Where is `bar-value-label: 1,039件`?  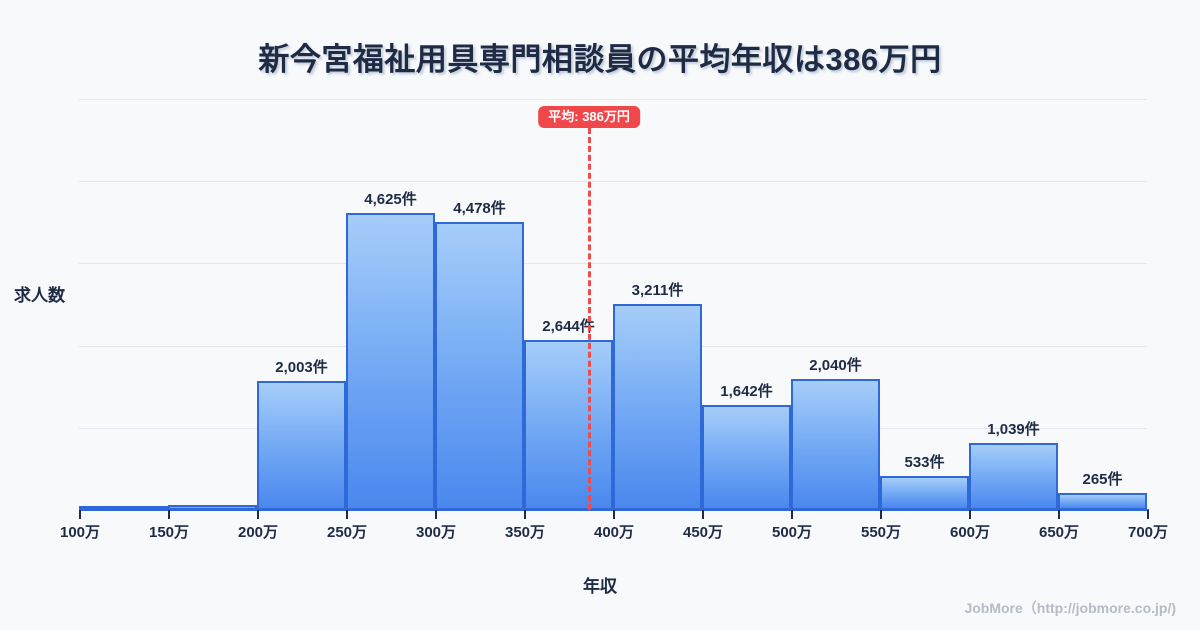 bar-value-label: 1,039件 is located at coordinates (1013, 430).